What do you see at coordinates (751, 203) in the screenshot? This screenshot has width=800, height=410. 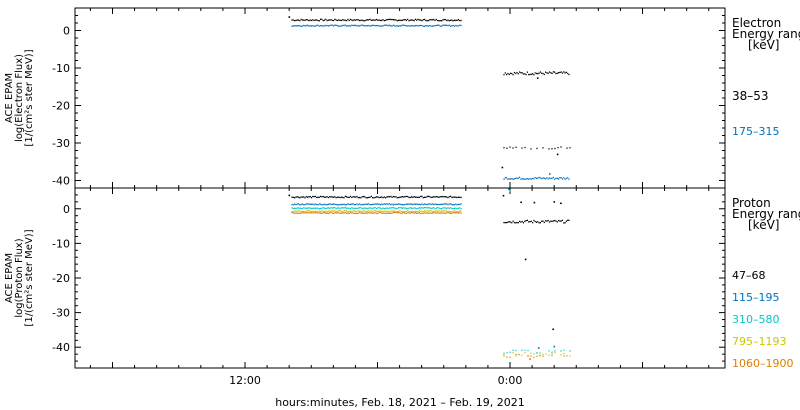 I see `legend-title: Proton` at bounding box center [751, 203].